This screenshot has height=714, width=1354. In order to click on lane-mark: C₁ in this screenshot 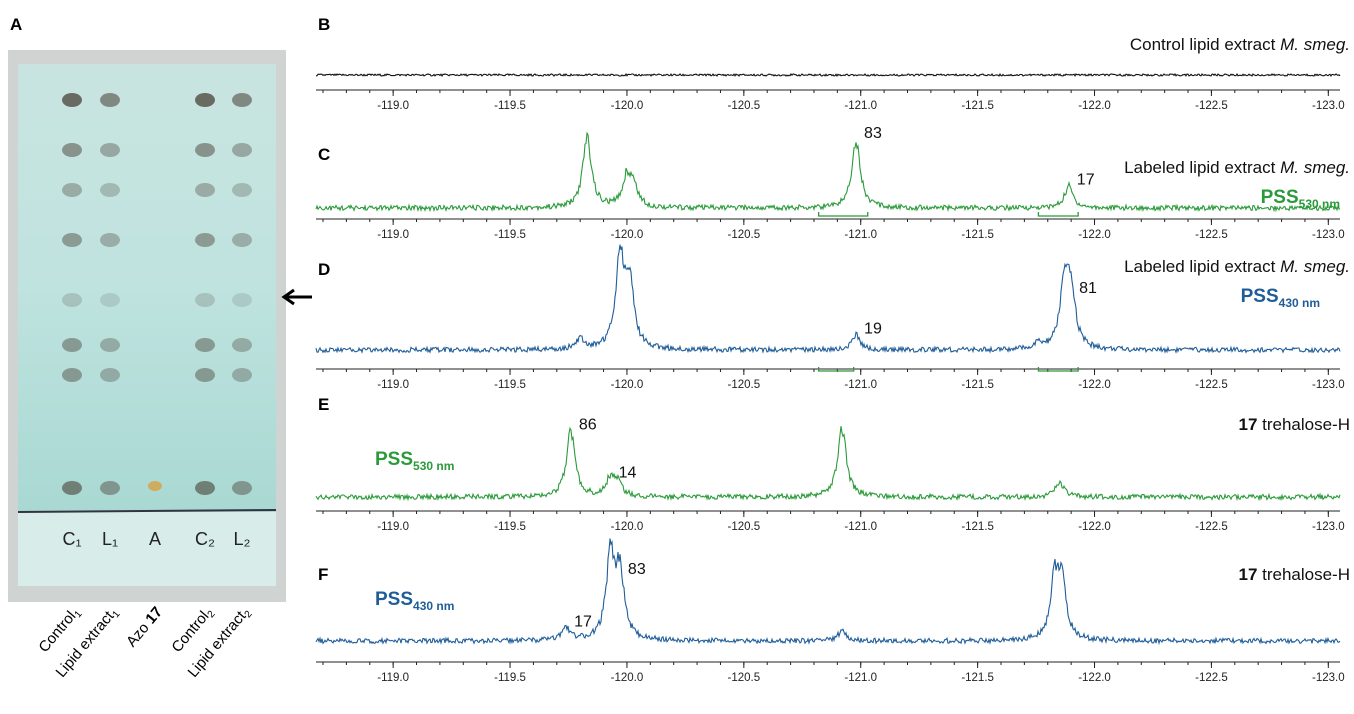, I will do `click(71, 539)`.